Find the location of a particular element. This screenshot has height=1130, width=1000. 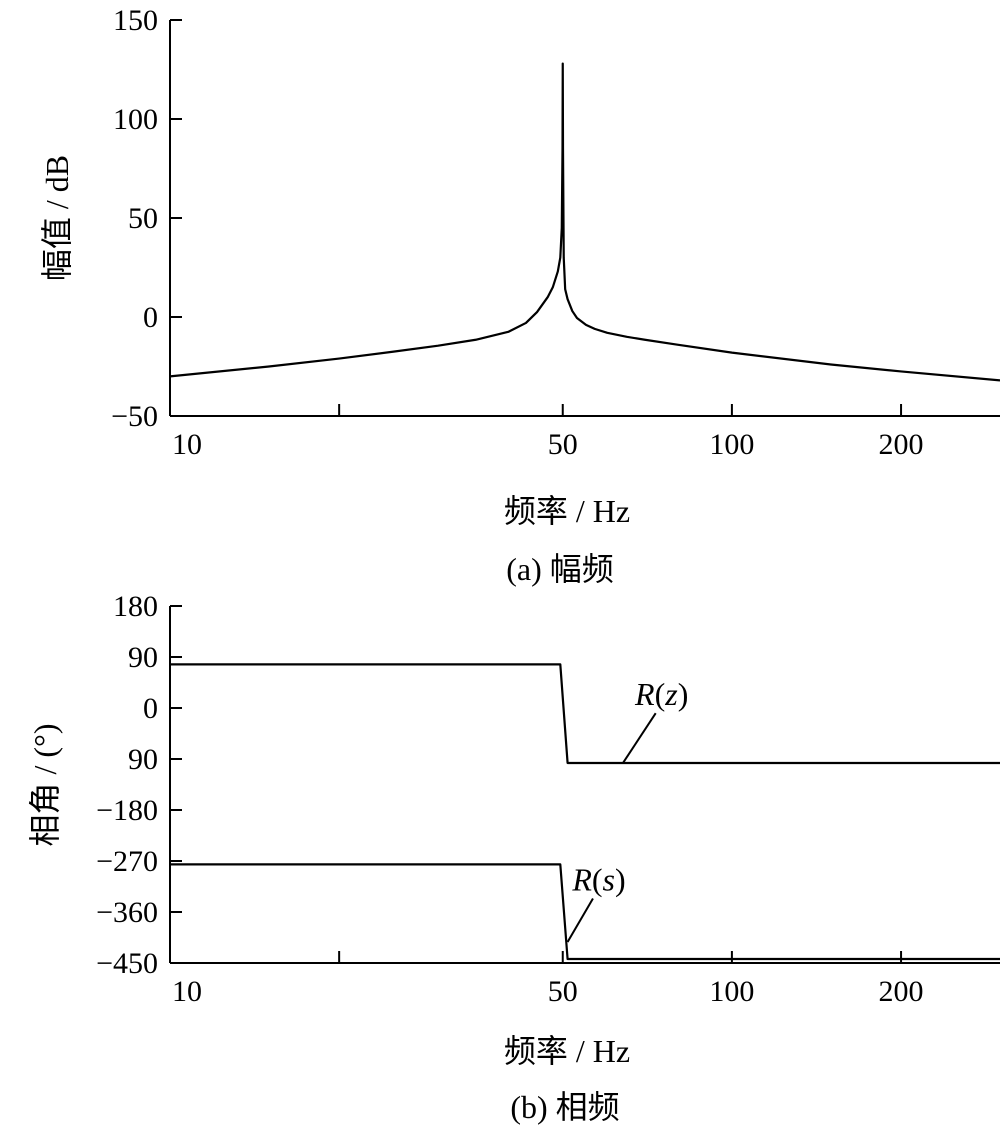

y-ticks: −50 0 50 100 150 is located at coordinates (146, 218).